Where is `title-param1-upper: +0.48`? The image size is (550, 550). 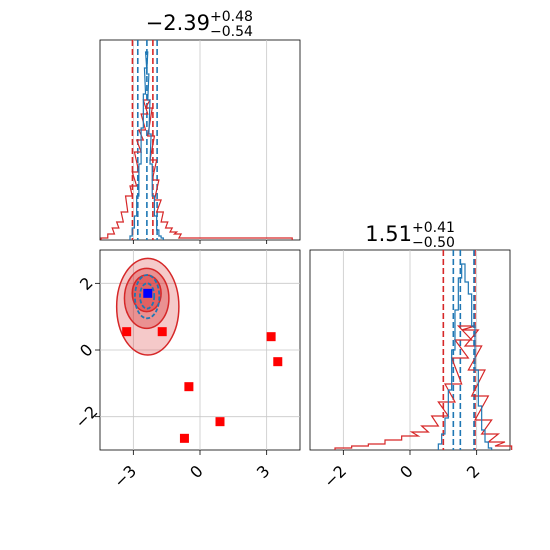 title-param1-upper: +0.48 is located at coordinates (231, 17).